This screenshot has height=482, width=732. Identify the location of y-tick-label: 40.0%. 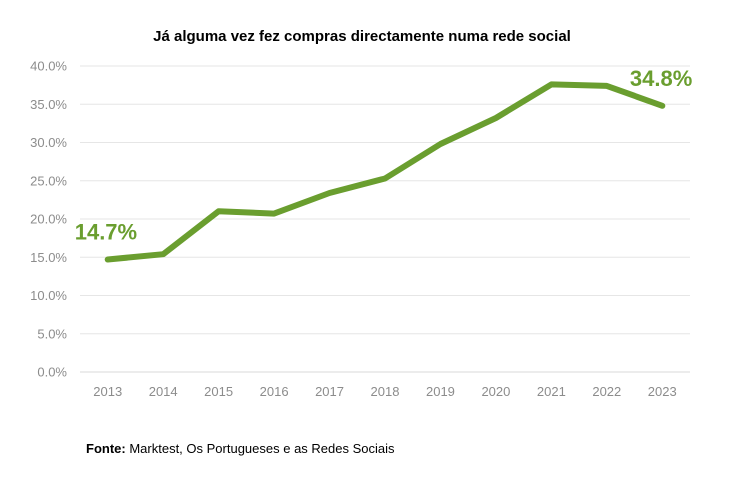
(48, 66).